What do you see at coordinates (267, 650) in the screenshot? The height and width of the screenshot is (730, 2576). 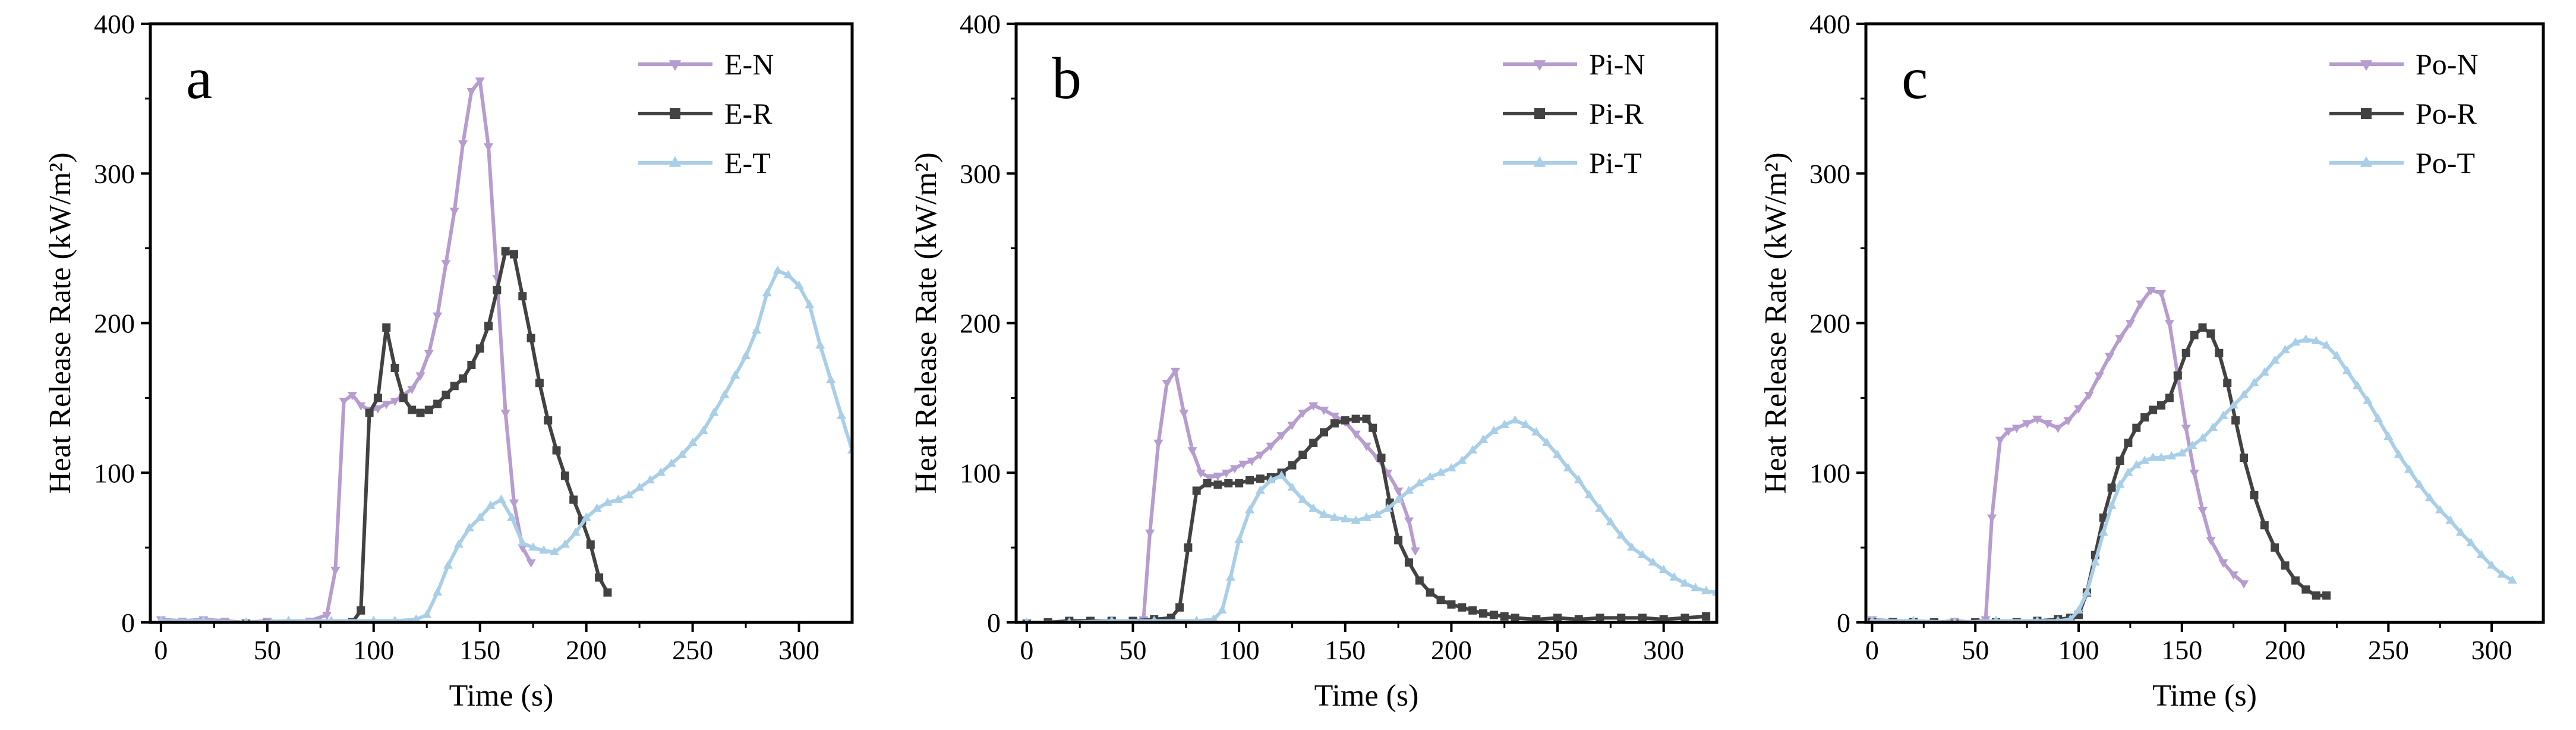 I see `x-tick-label: 50` at bounding box center [267, 650].